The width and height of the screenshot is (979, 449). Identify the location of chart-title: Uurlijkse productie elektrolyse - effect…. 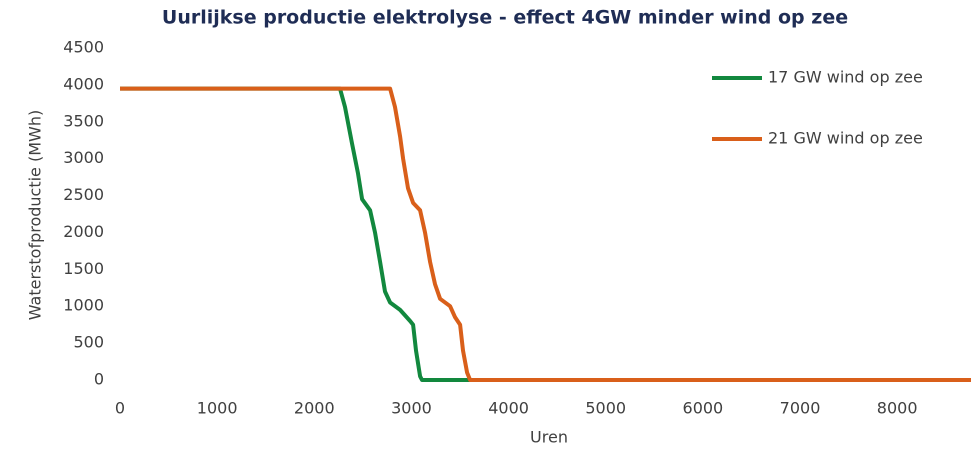
(505, 18).